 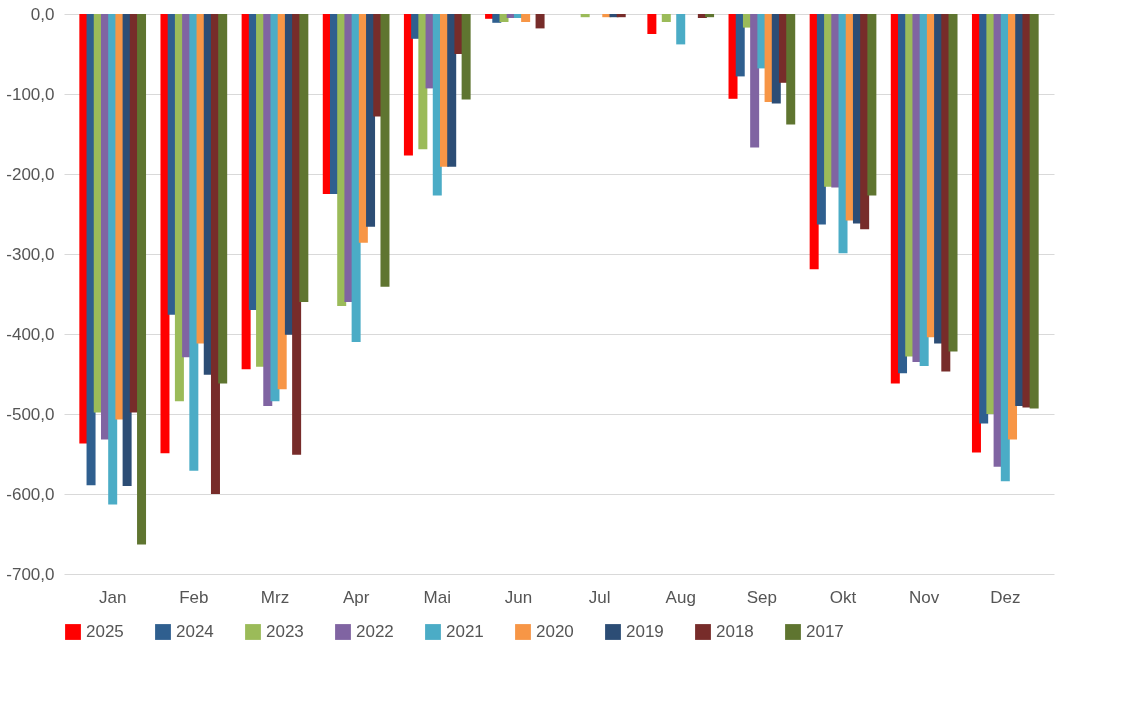 What do you see at coordinates (42, 14) in the screenshot?
I see `y-tick-label: 0,0` at bounding box center [42, 14].